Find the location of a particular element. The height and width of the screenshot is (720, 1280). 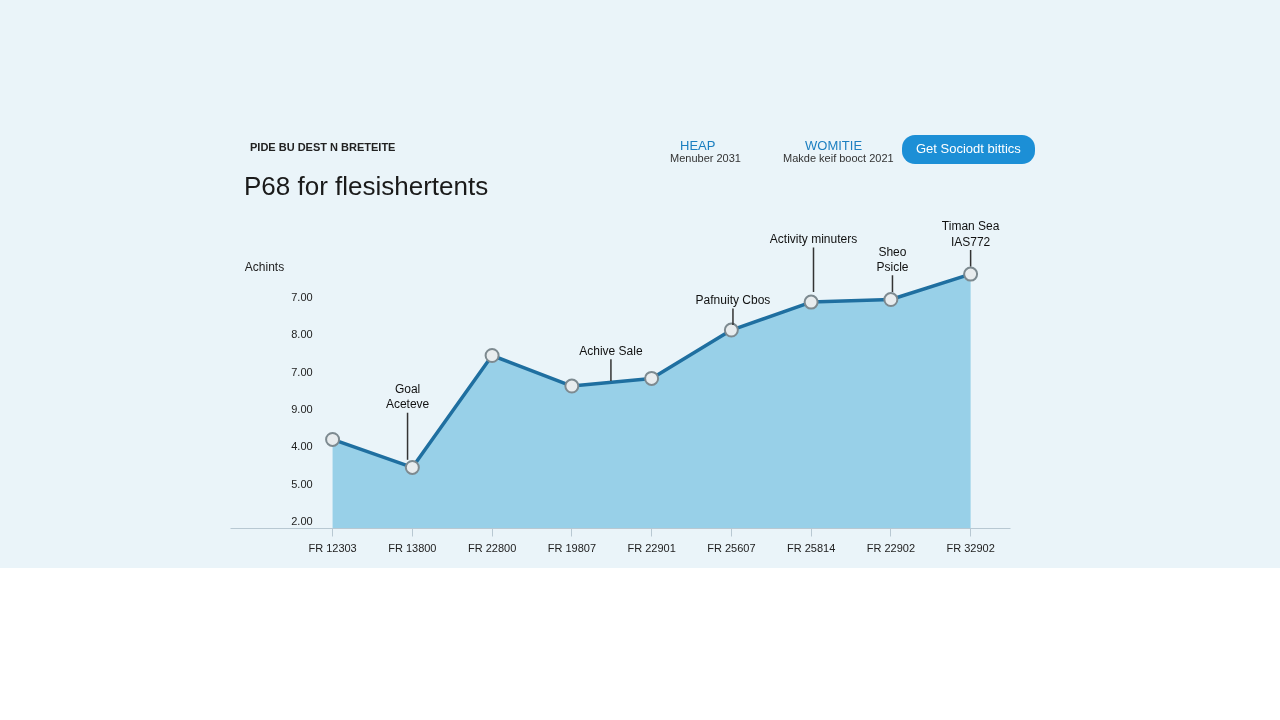

chart-subtitle: PIDE BU DEST N BRETEITE is located at coordinates (323, 147).